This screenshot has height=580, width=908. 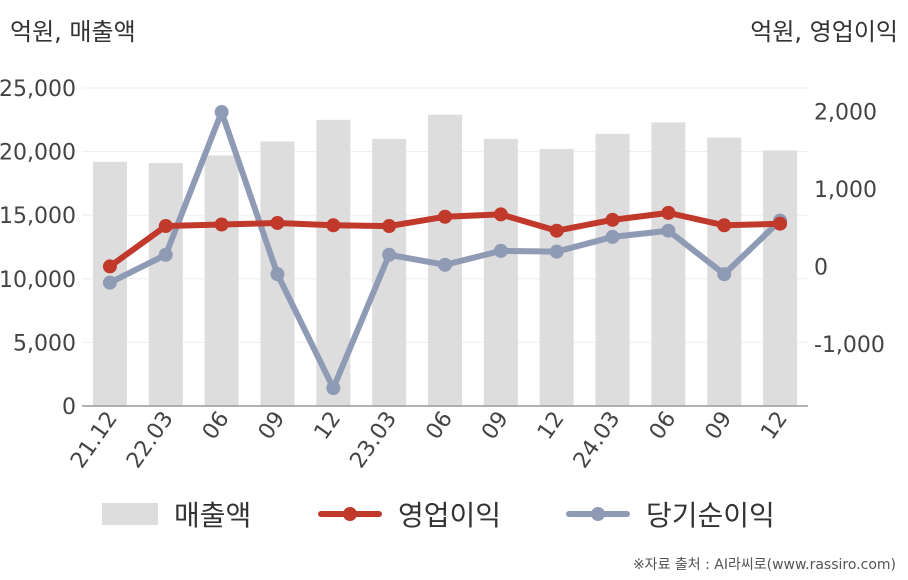 What do you see at coordinates (598, 514) in the screenshot?
I see `legend-swatch-net-income` at bounding box center [598, 514].